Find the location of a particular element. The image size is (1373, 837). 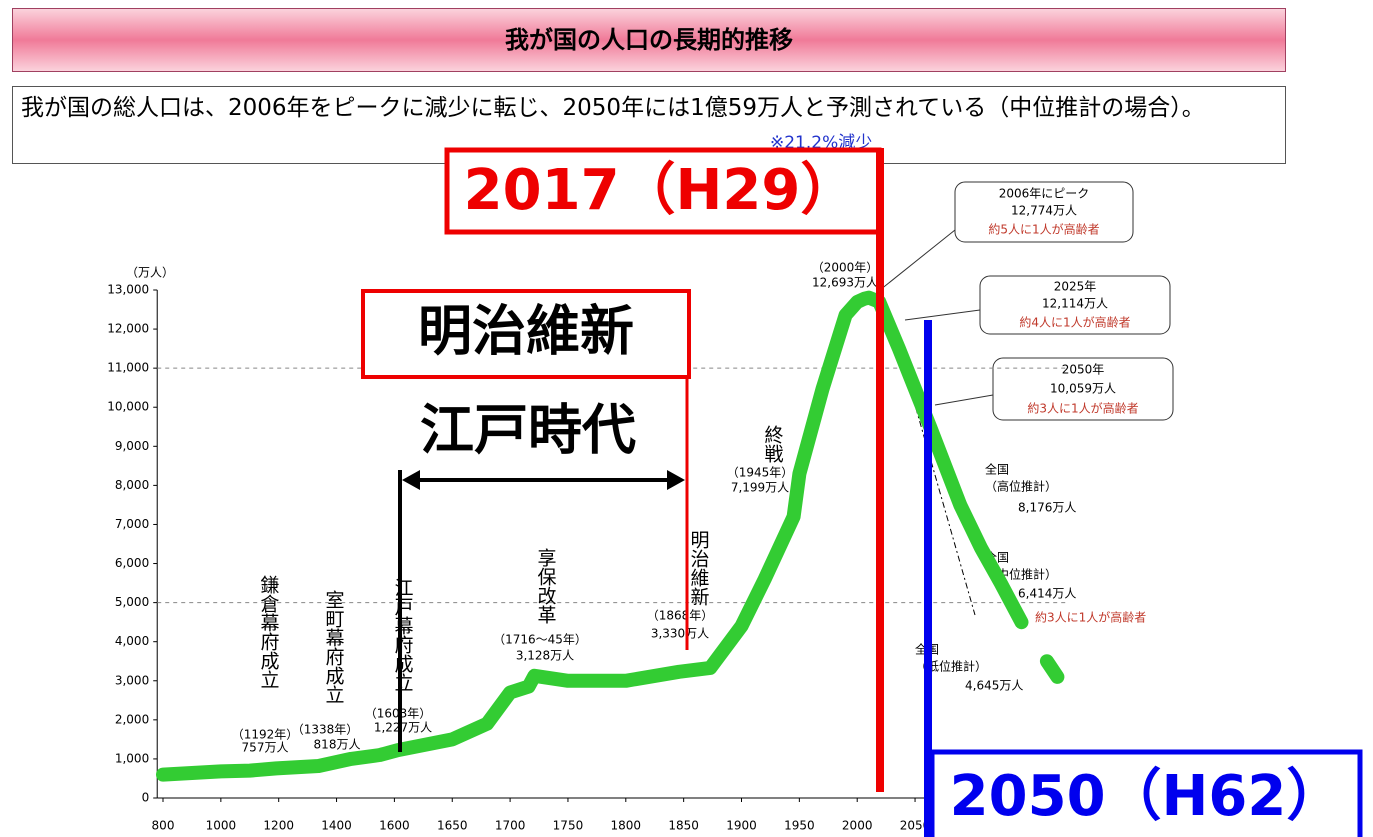

annotation: 2006年にピーク is located at coordinates (1044, 194).